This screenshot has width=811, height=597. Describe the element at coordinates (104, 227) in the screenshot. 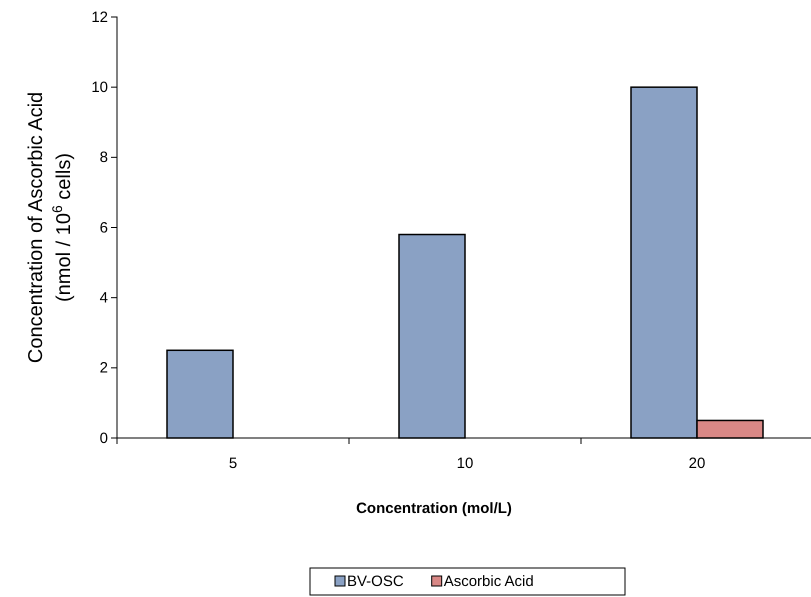

I see `y-tick-label: 6` at that location.